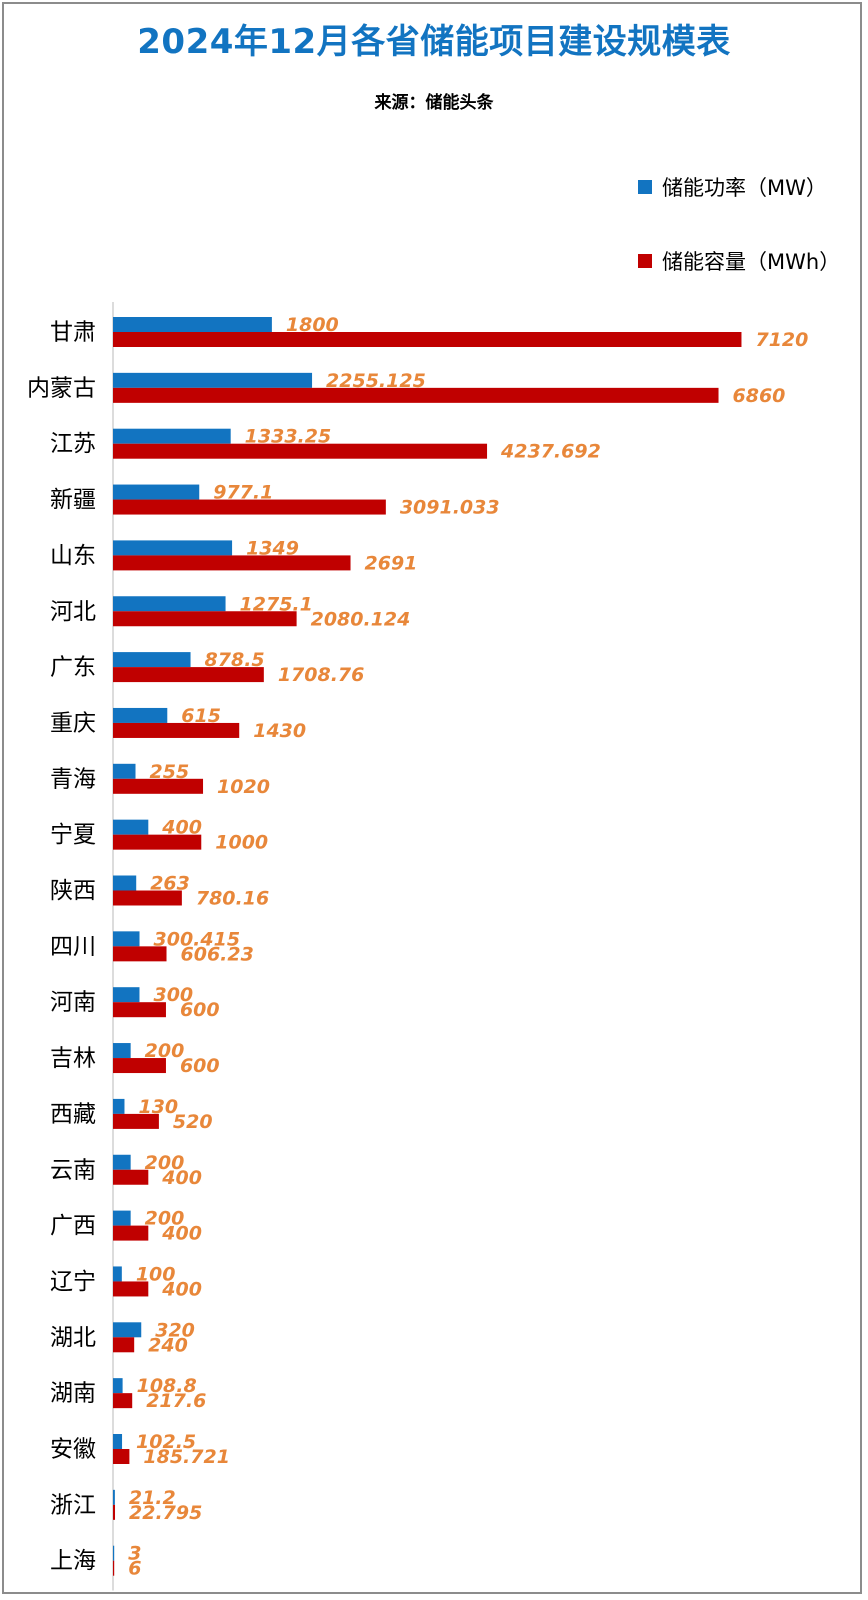 This screenshot has height=1600, width=868. What do you see at coordinates (152, 1498) in the screenshot?
I see `data-label-power: 21.2` at bounding box center [152, 1498].